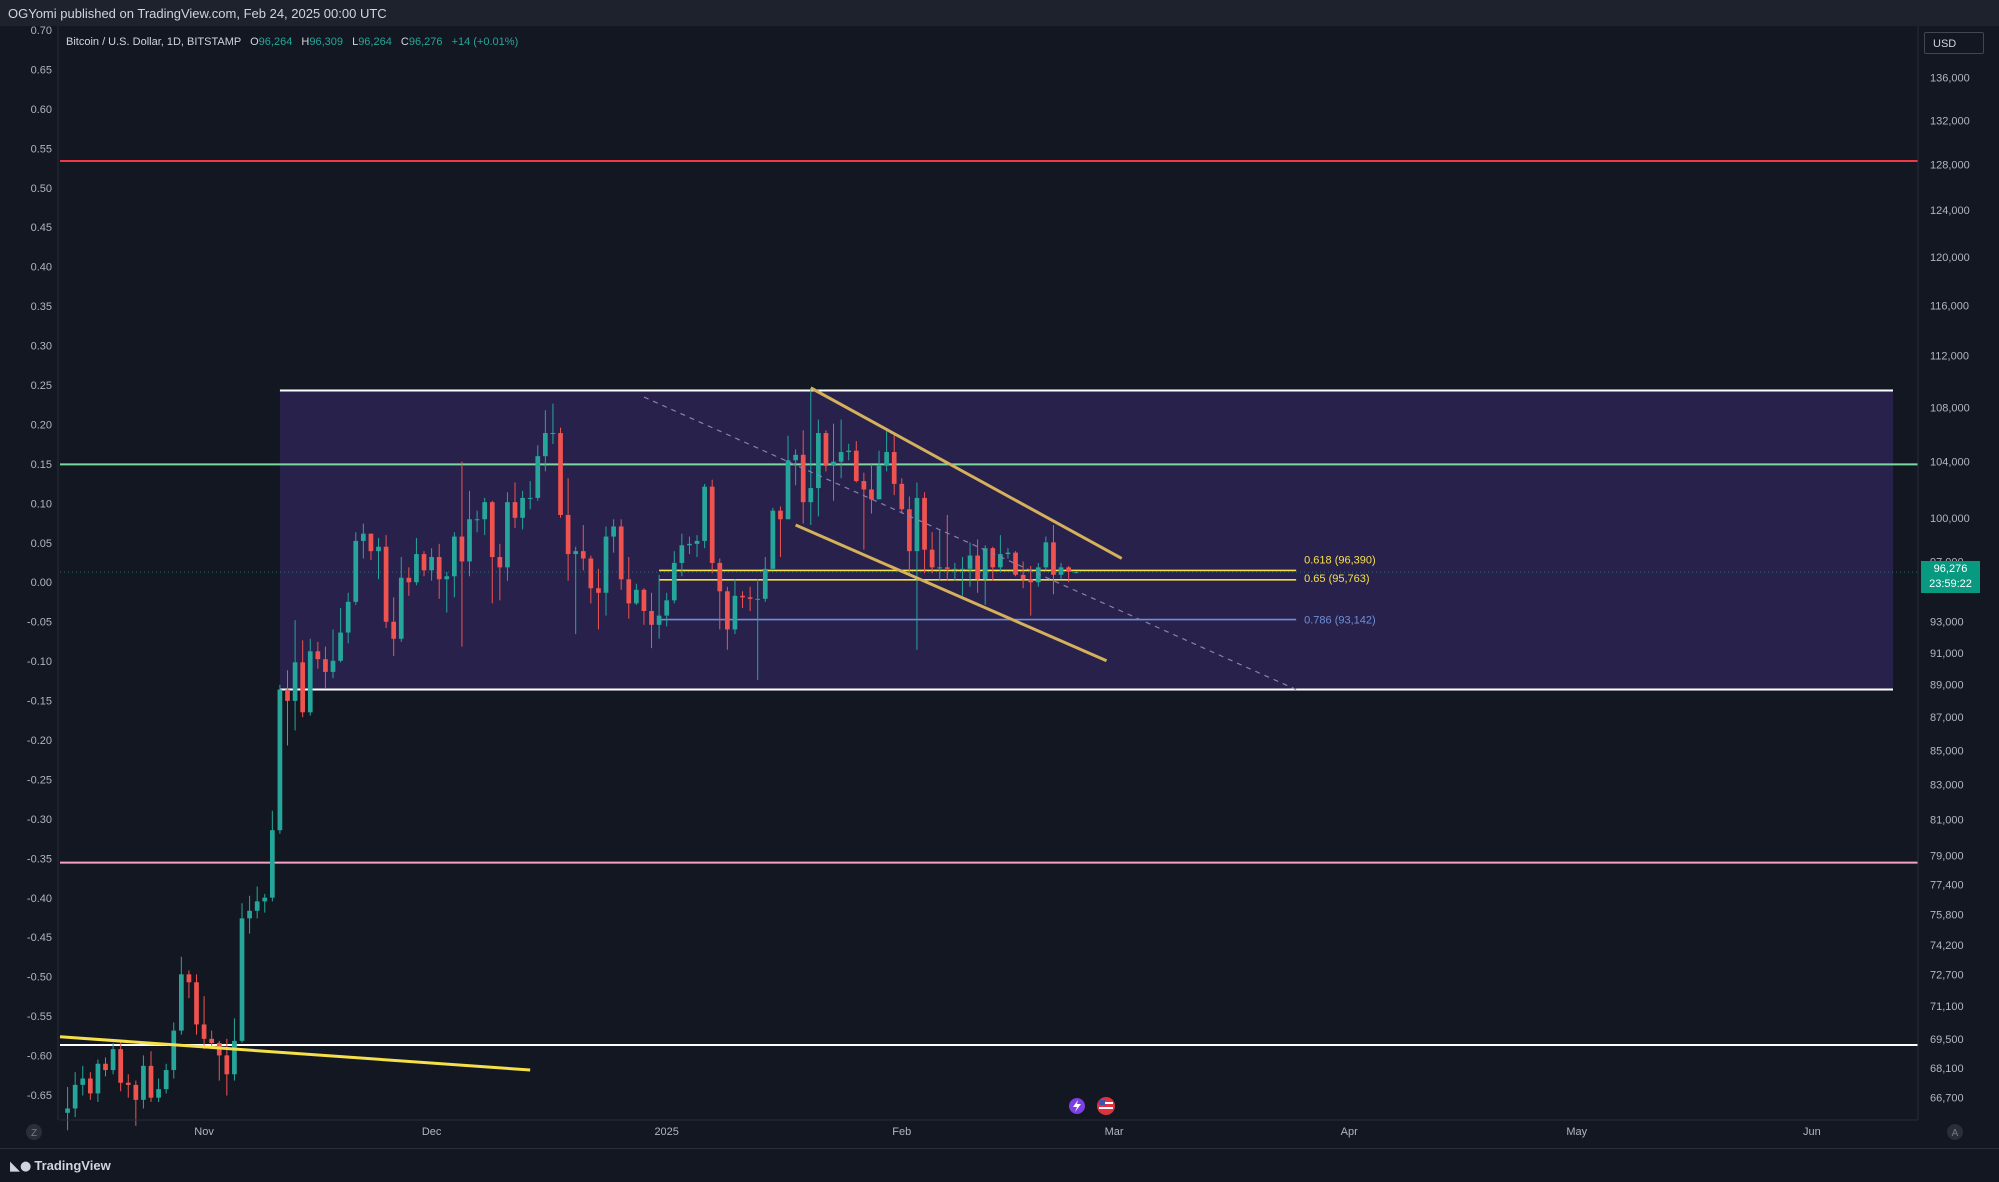  What do you see at coordinates (1947, 786) in the screenshot?
I see `right-axis-tick-label: 83,000` at bounding box center [1947, 786].